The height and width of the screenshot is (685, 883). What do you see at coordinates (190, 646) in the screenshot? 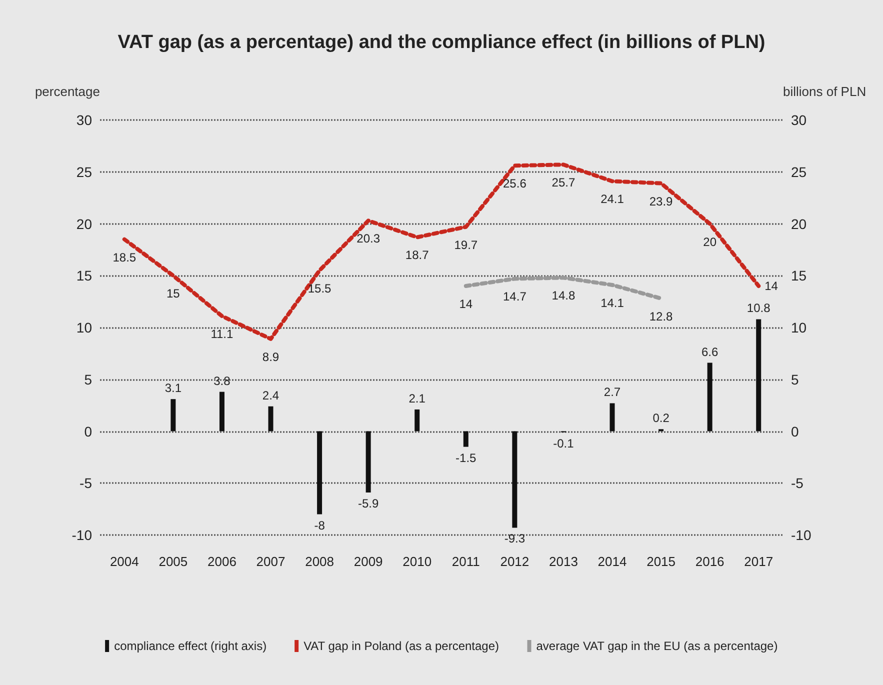
I see `legend-label: compliance effect (right axis)` at bounding box center [190, 646].